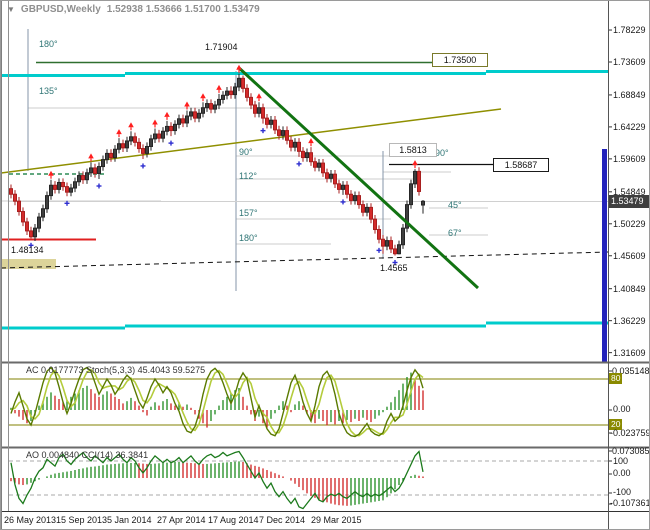 The height and width of the screenshot is (530, 650). I want to click on date-tick-label: 15 Sep 2013, so click(82, 520).